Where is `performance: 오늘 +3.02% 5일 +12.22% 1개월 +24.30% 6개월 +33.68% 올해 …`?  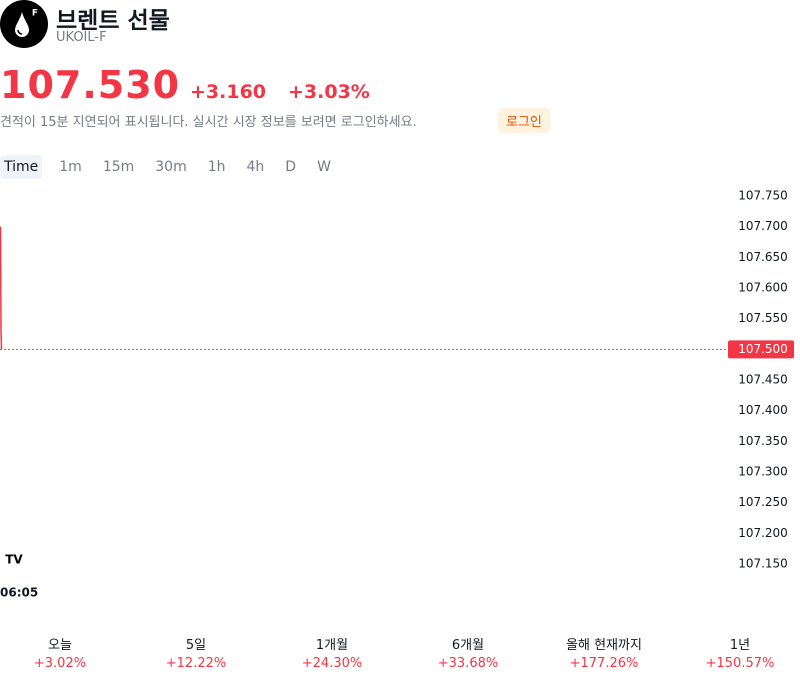 performance: 오늘 +3.02% 5일 +12.22% 1개월 +24.30% 6개월 +33.68% 올해 … is located at coordinates (400, 652).